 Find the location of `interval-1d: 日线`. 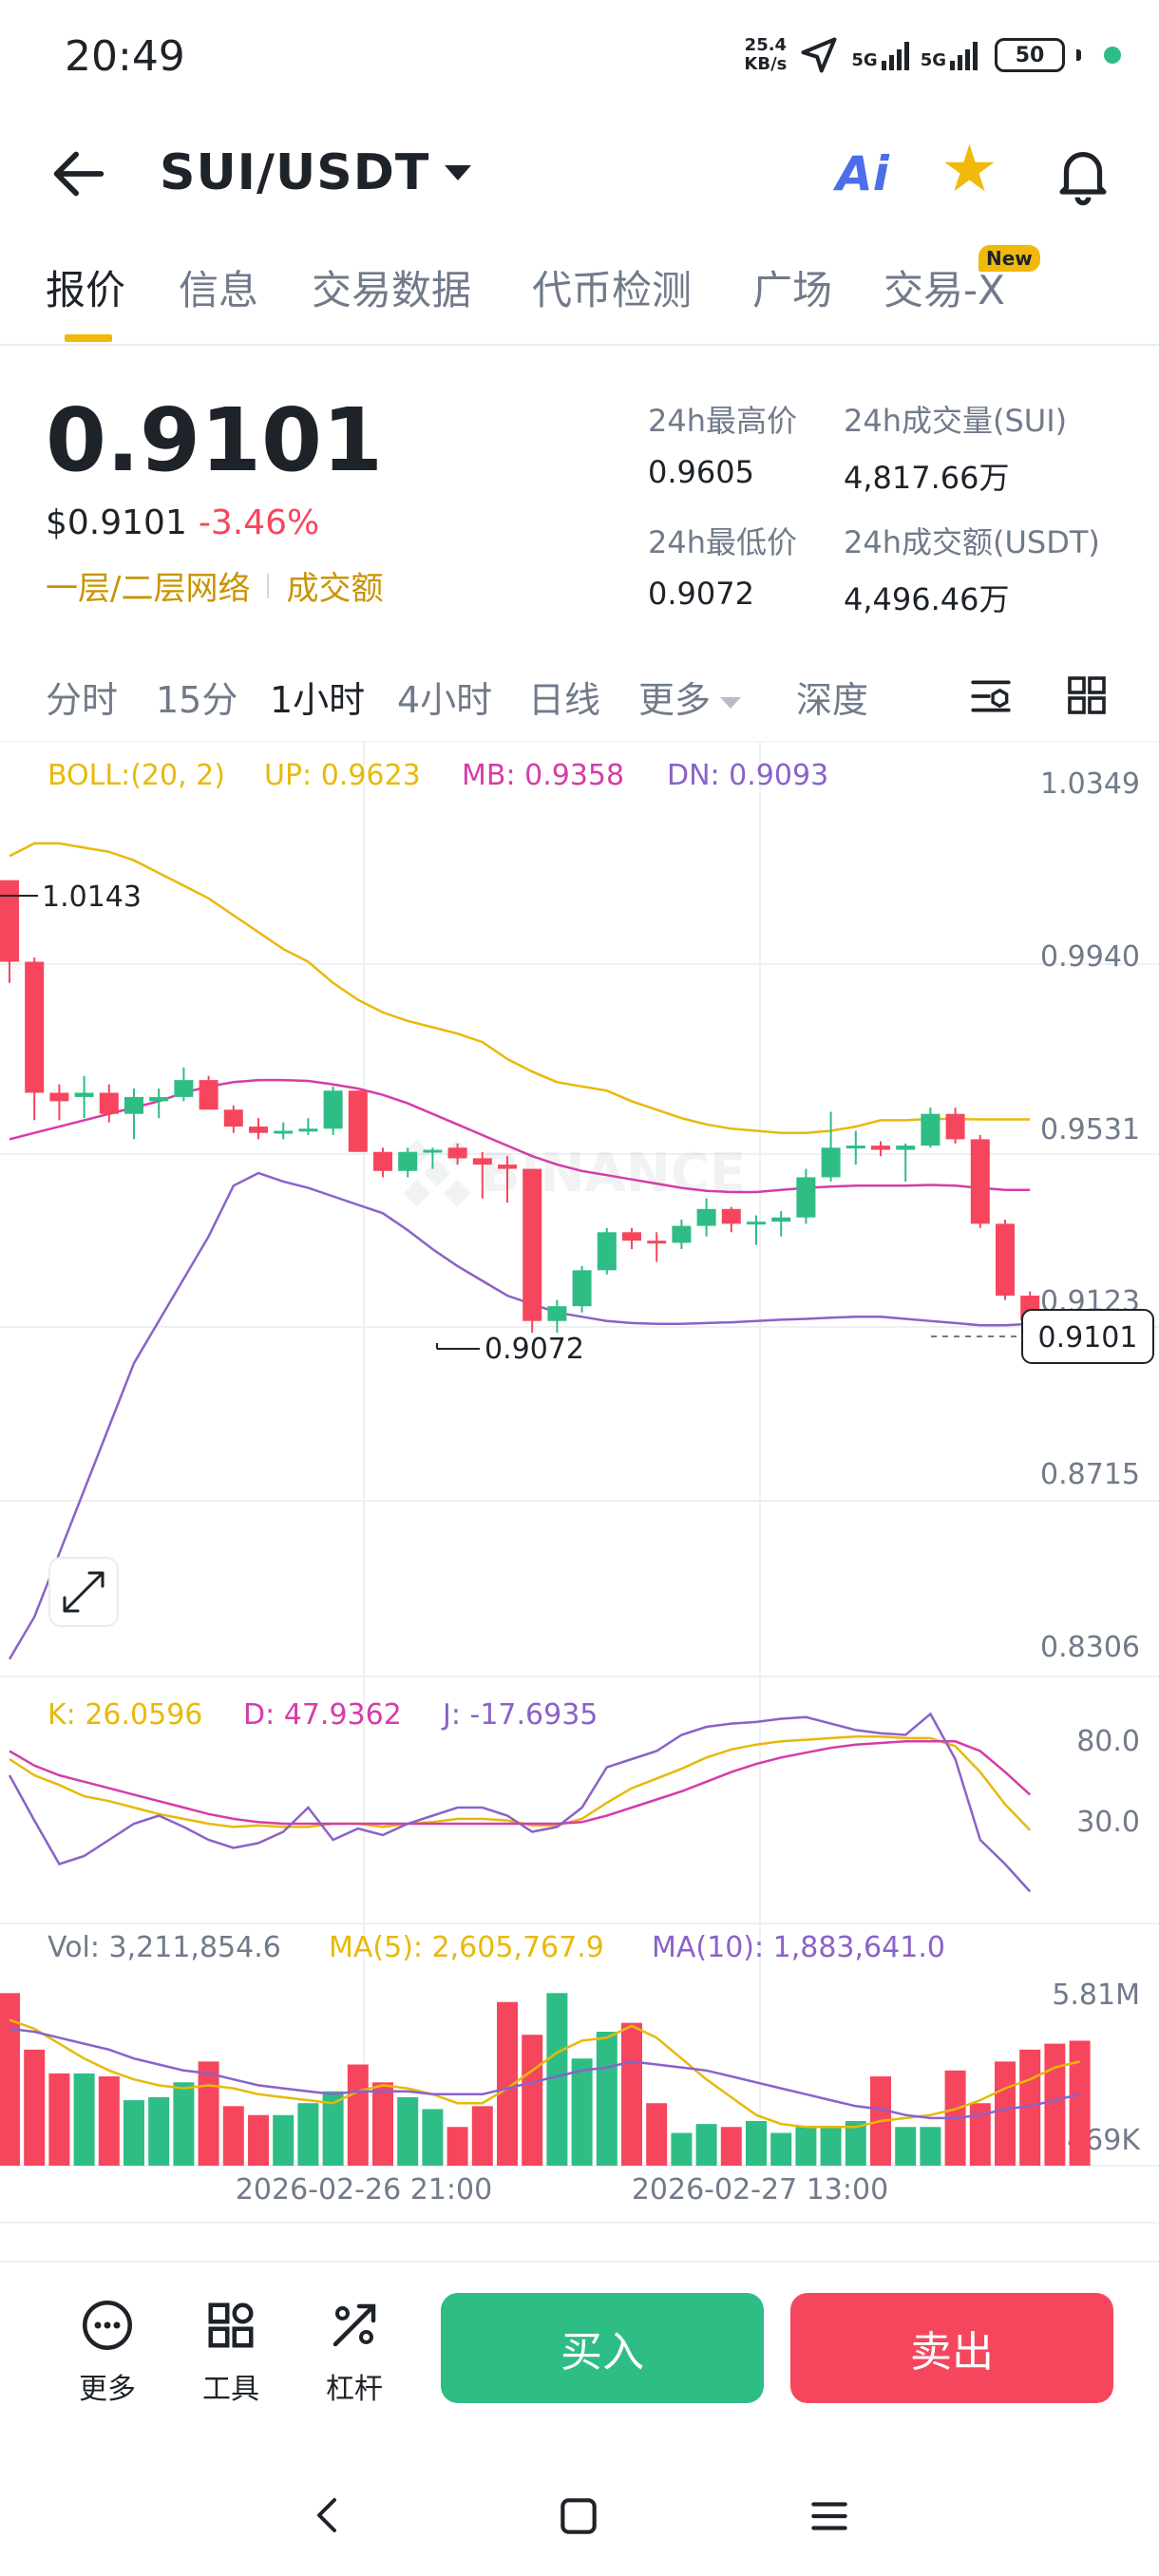

interval-1d: 日线 is located at coordinates (564, 700).